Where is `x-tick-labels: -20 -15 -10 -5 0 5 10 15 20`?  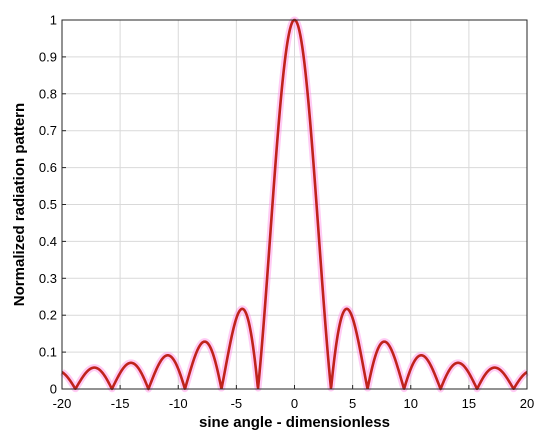
x-tick-labels: -20 -15 -10 -5 0 5 10 15 20 is located at coordinates (294, 403).